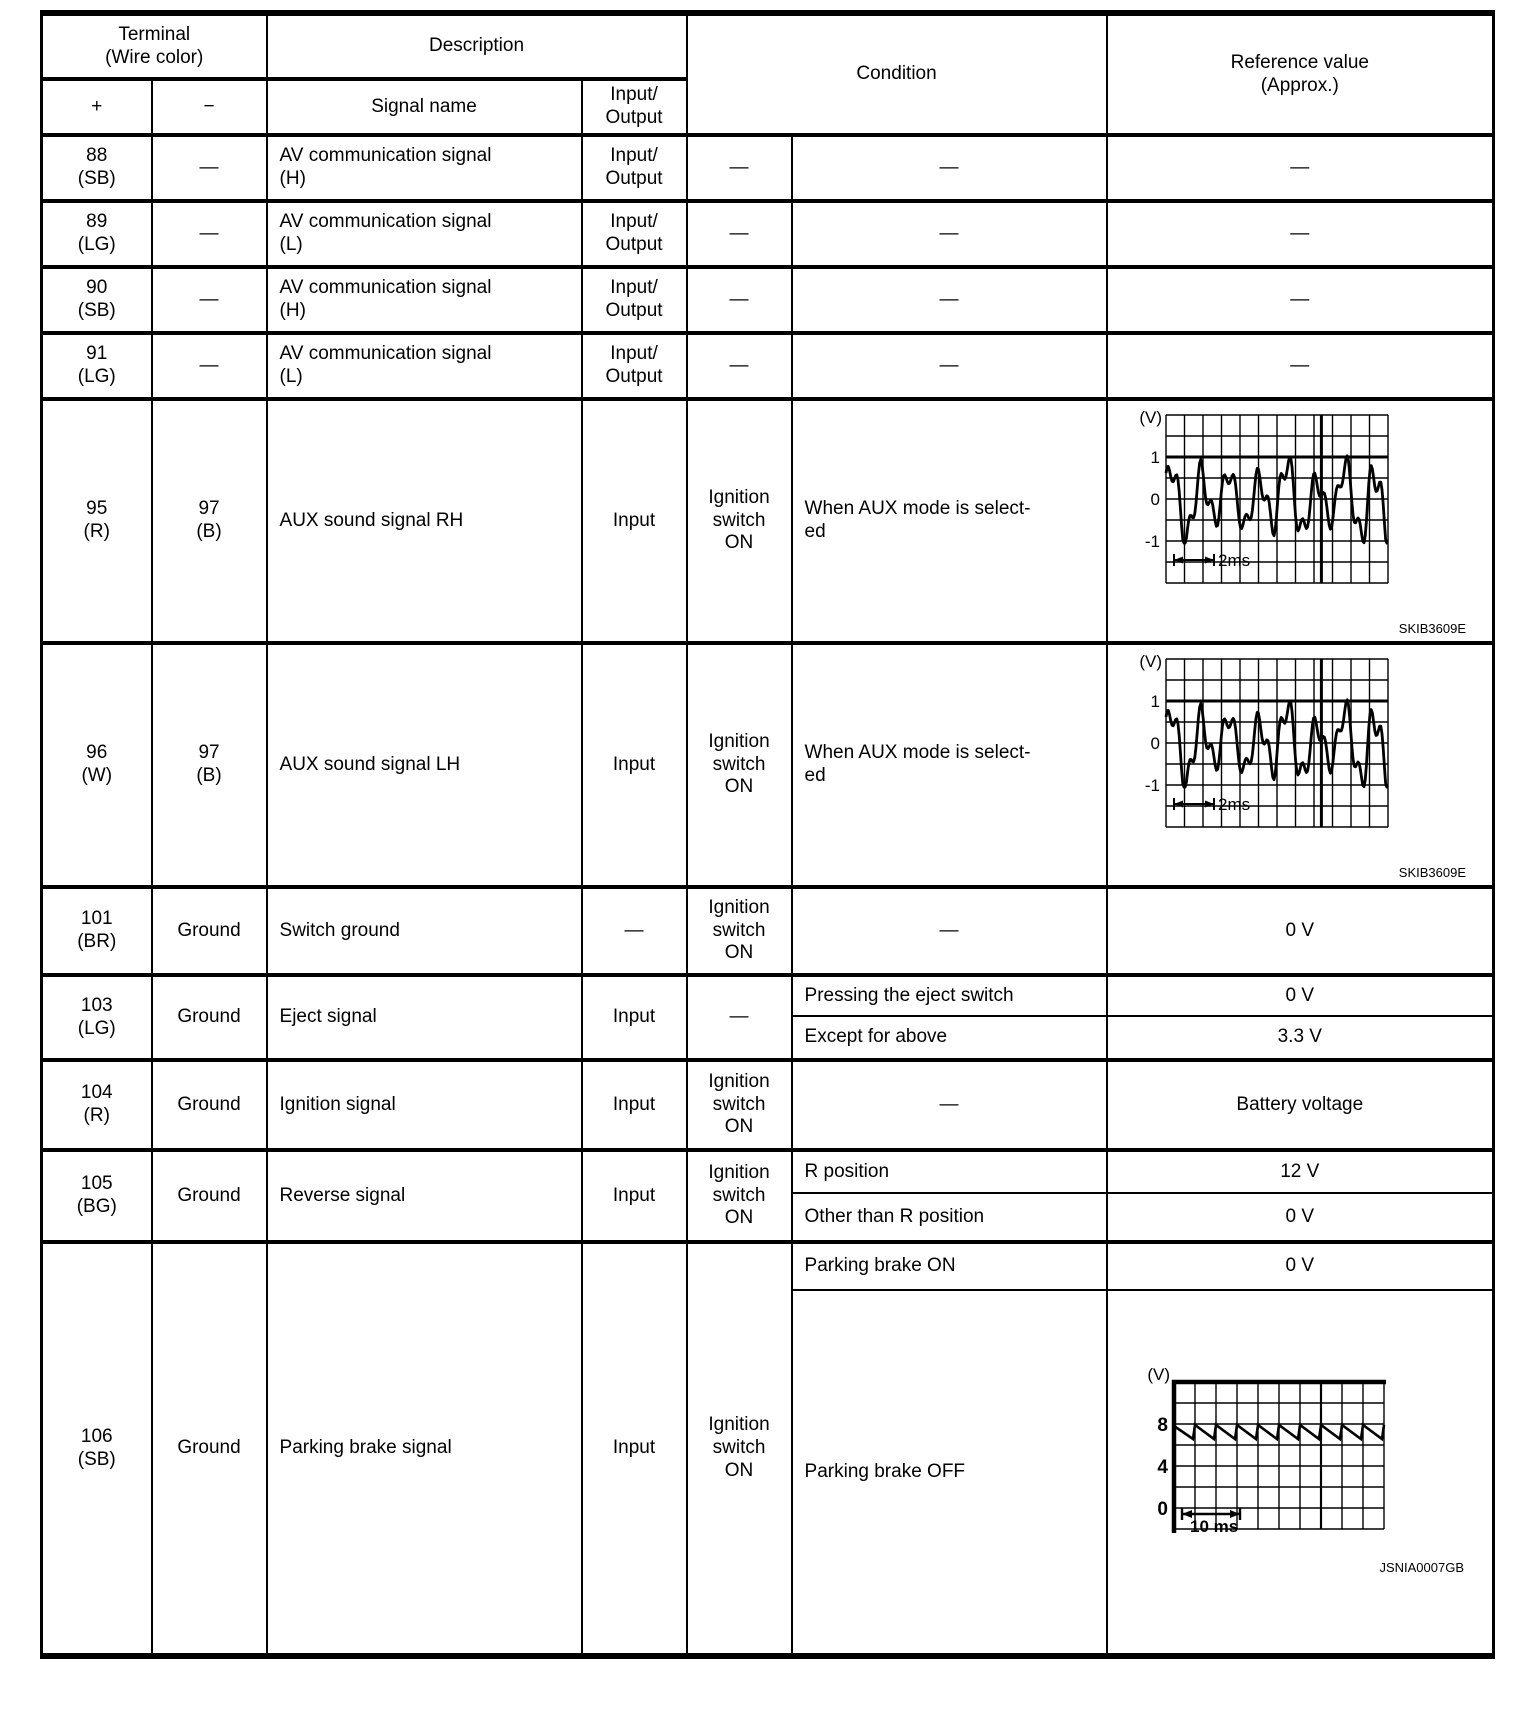 The width and height of the screenshot is (1536, 1710). What do you see at coordinates (424, 1017) in the screenshot?
I see `signal-name-cell: Eject signal` at bounding box center [424, 1017].